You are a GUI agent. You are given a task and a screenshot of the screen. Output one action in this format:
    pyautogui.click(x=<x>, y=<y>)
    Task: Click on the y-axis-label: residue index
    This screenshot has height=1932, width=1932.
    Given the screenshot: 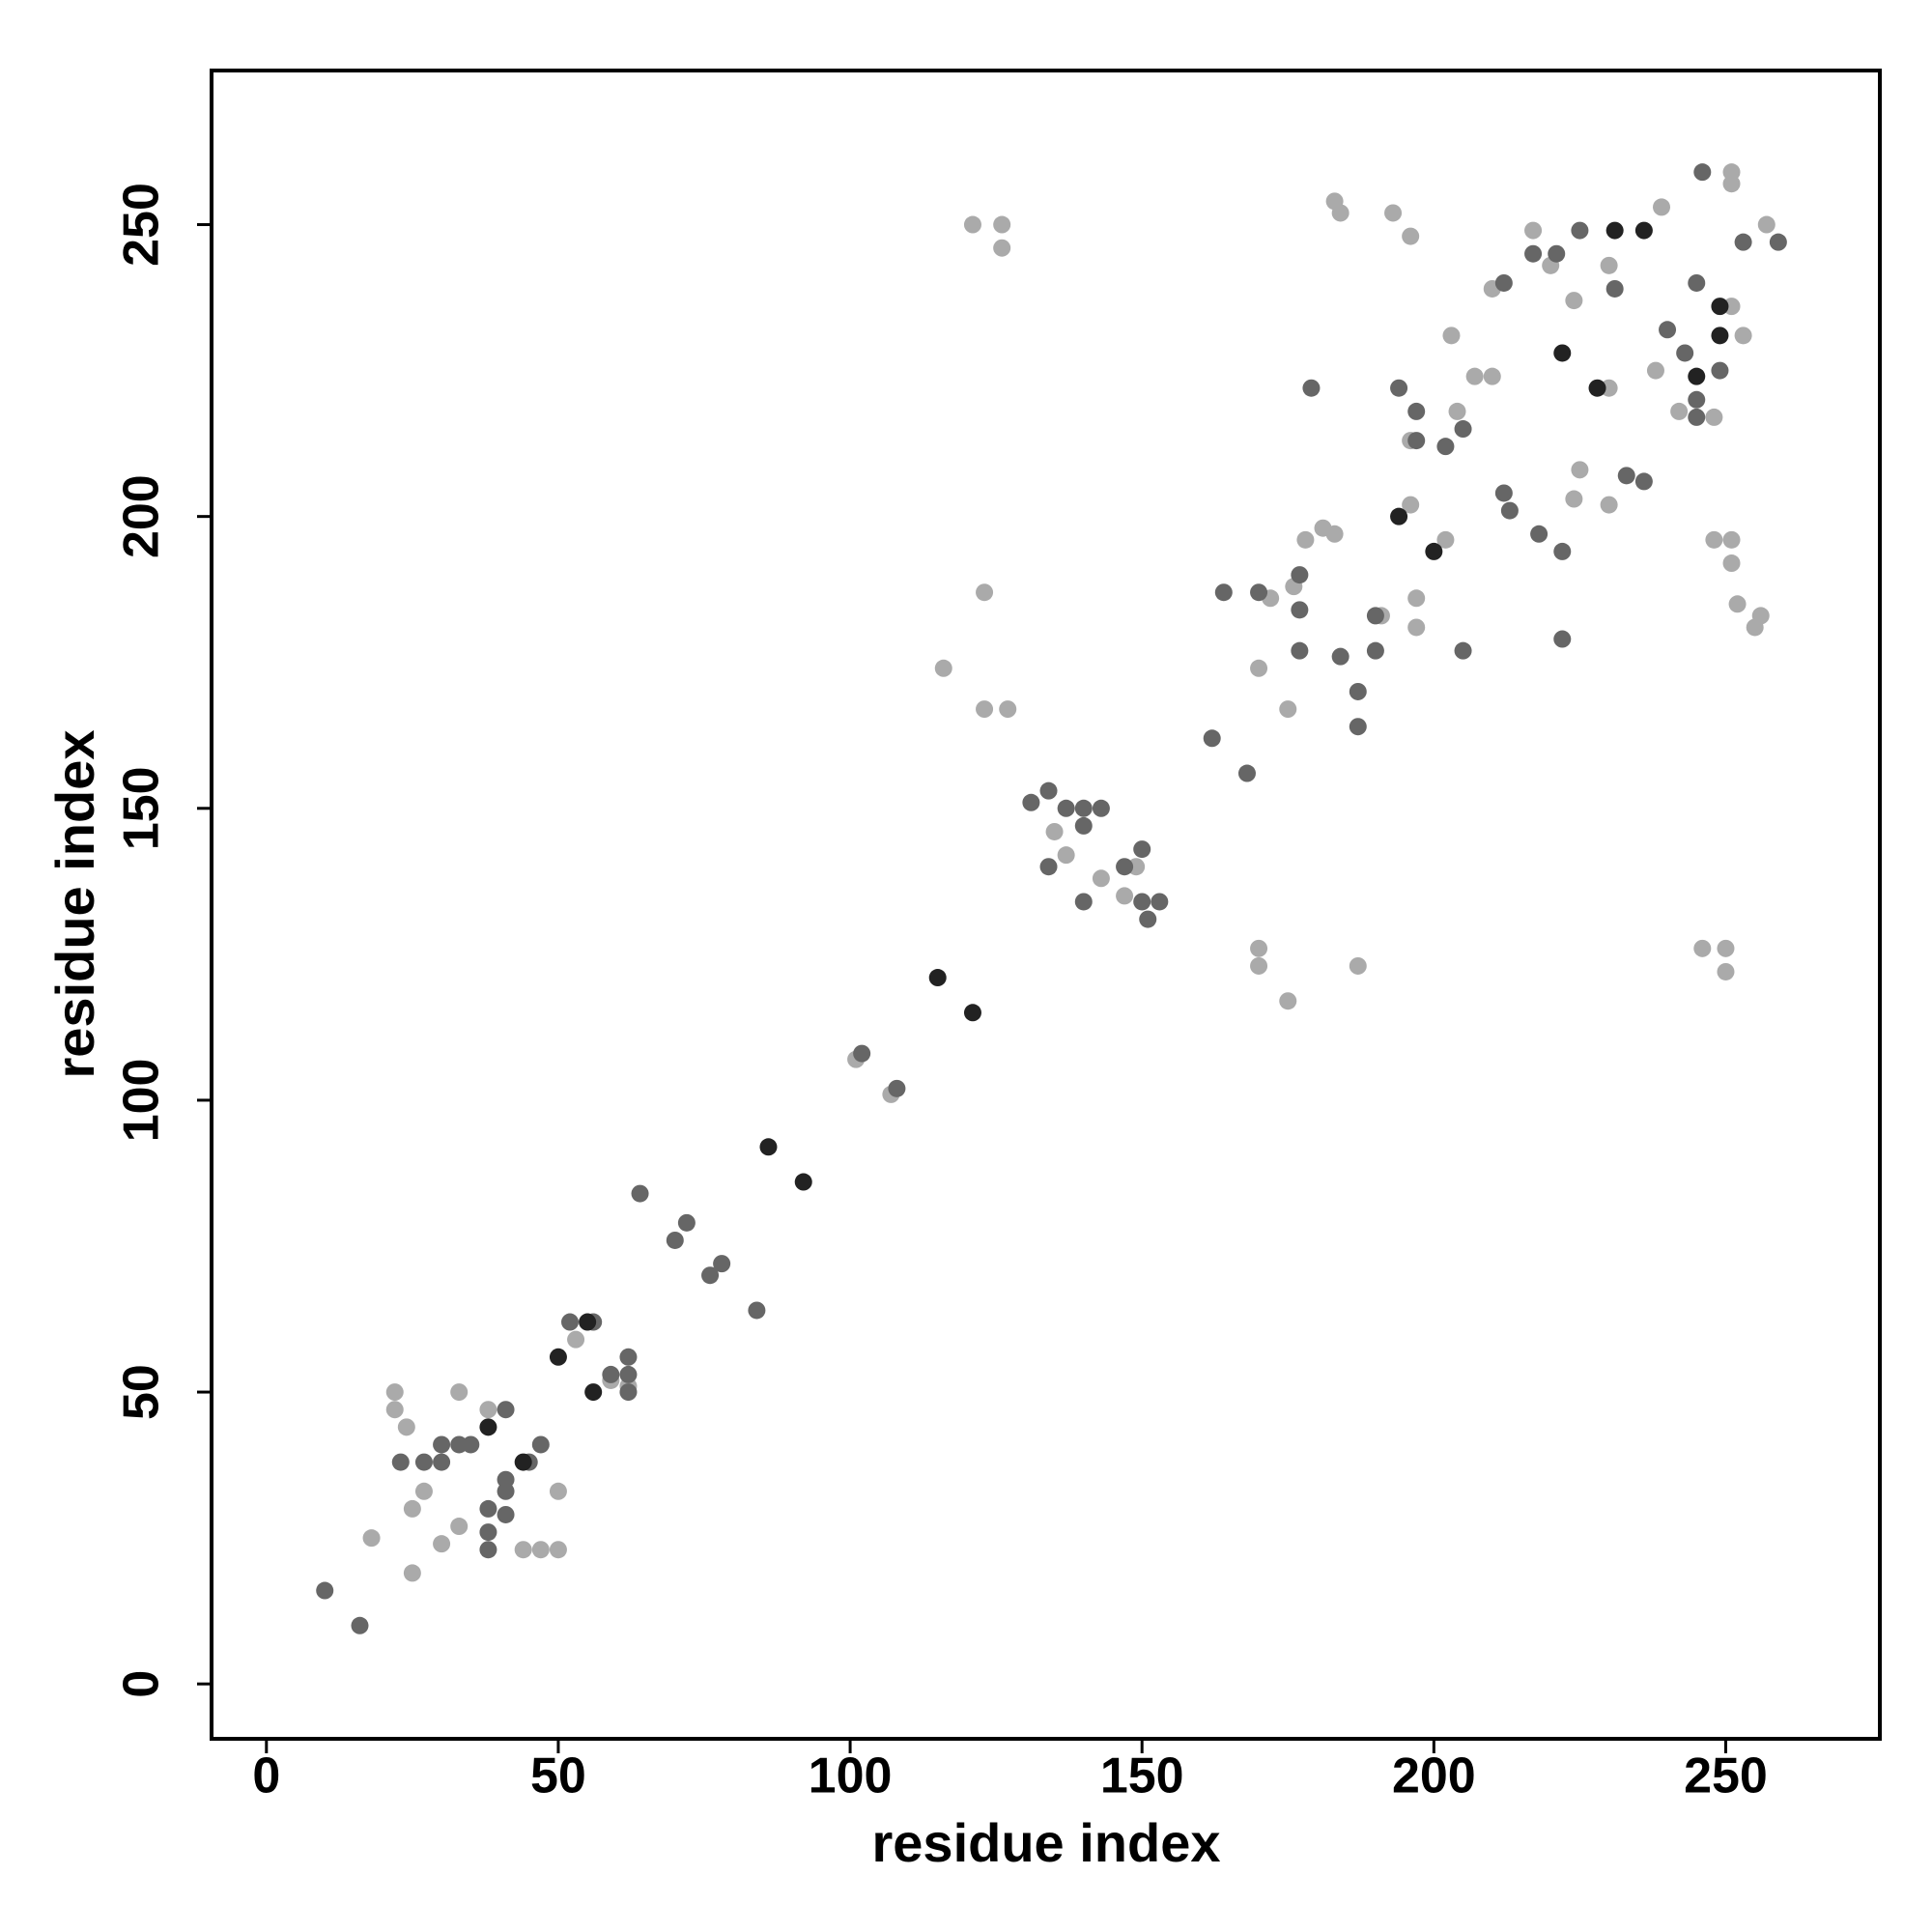 What is the action you would take?
    pyautogui.click(x=74, y=903)
    